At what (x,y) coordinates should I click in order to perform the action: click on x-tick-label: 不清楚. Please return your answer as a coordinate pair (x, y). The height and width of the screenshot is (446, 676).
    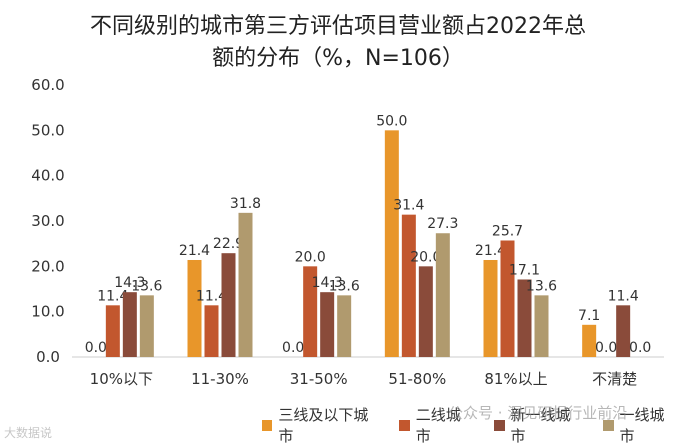
    Looking at the image, I should click on (614, 379).